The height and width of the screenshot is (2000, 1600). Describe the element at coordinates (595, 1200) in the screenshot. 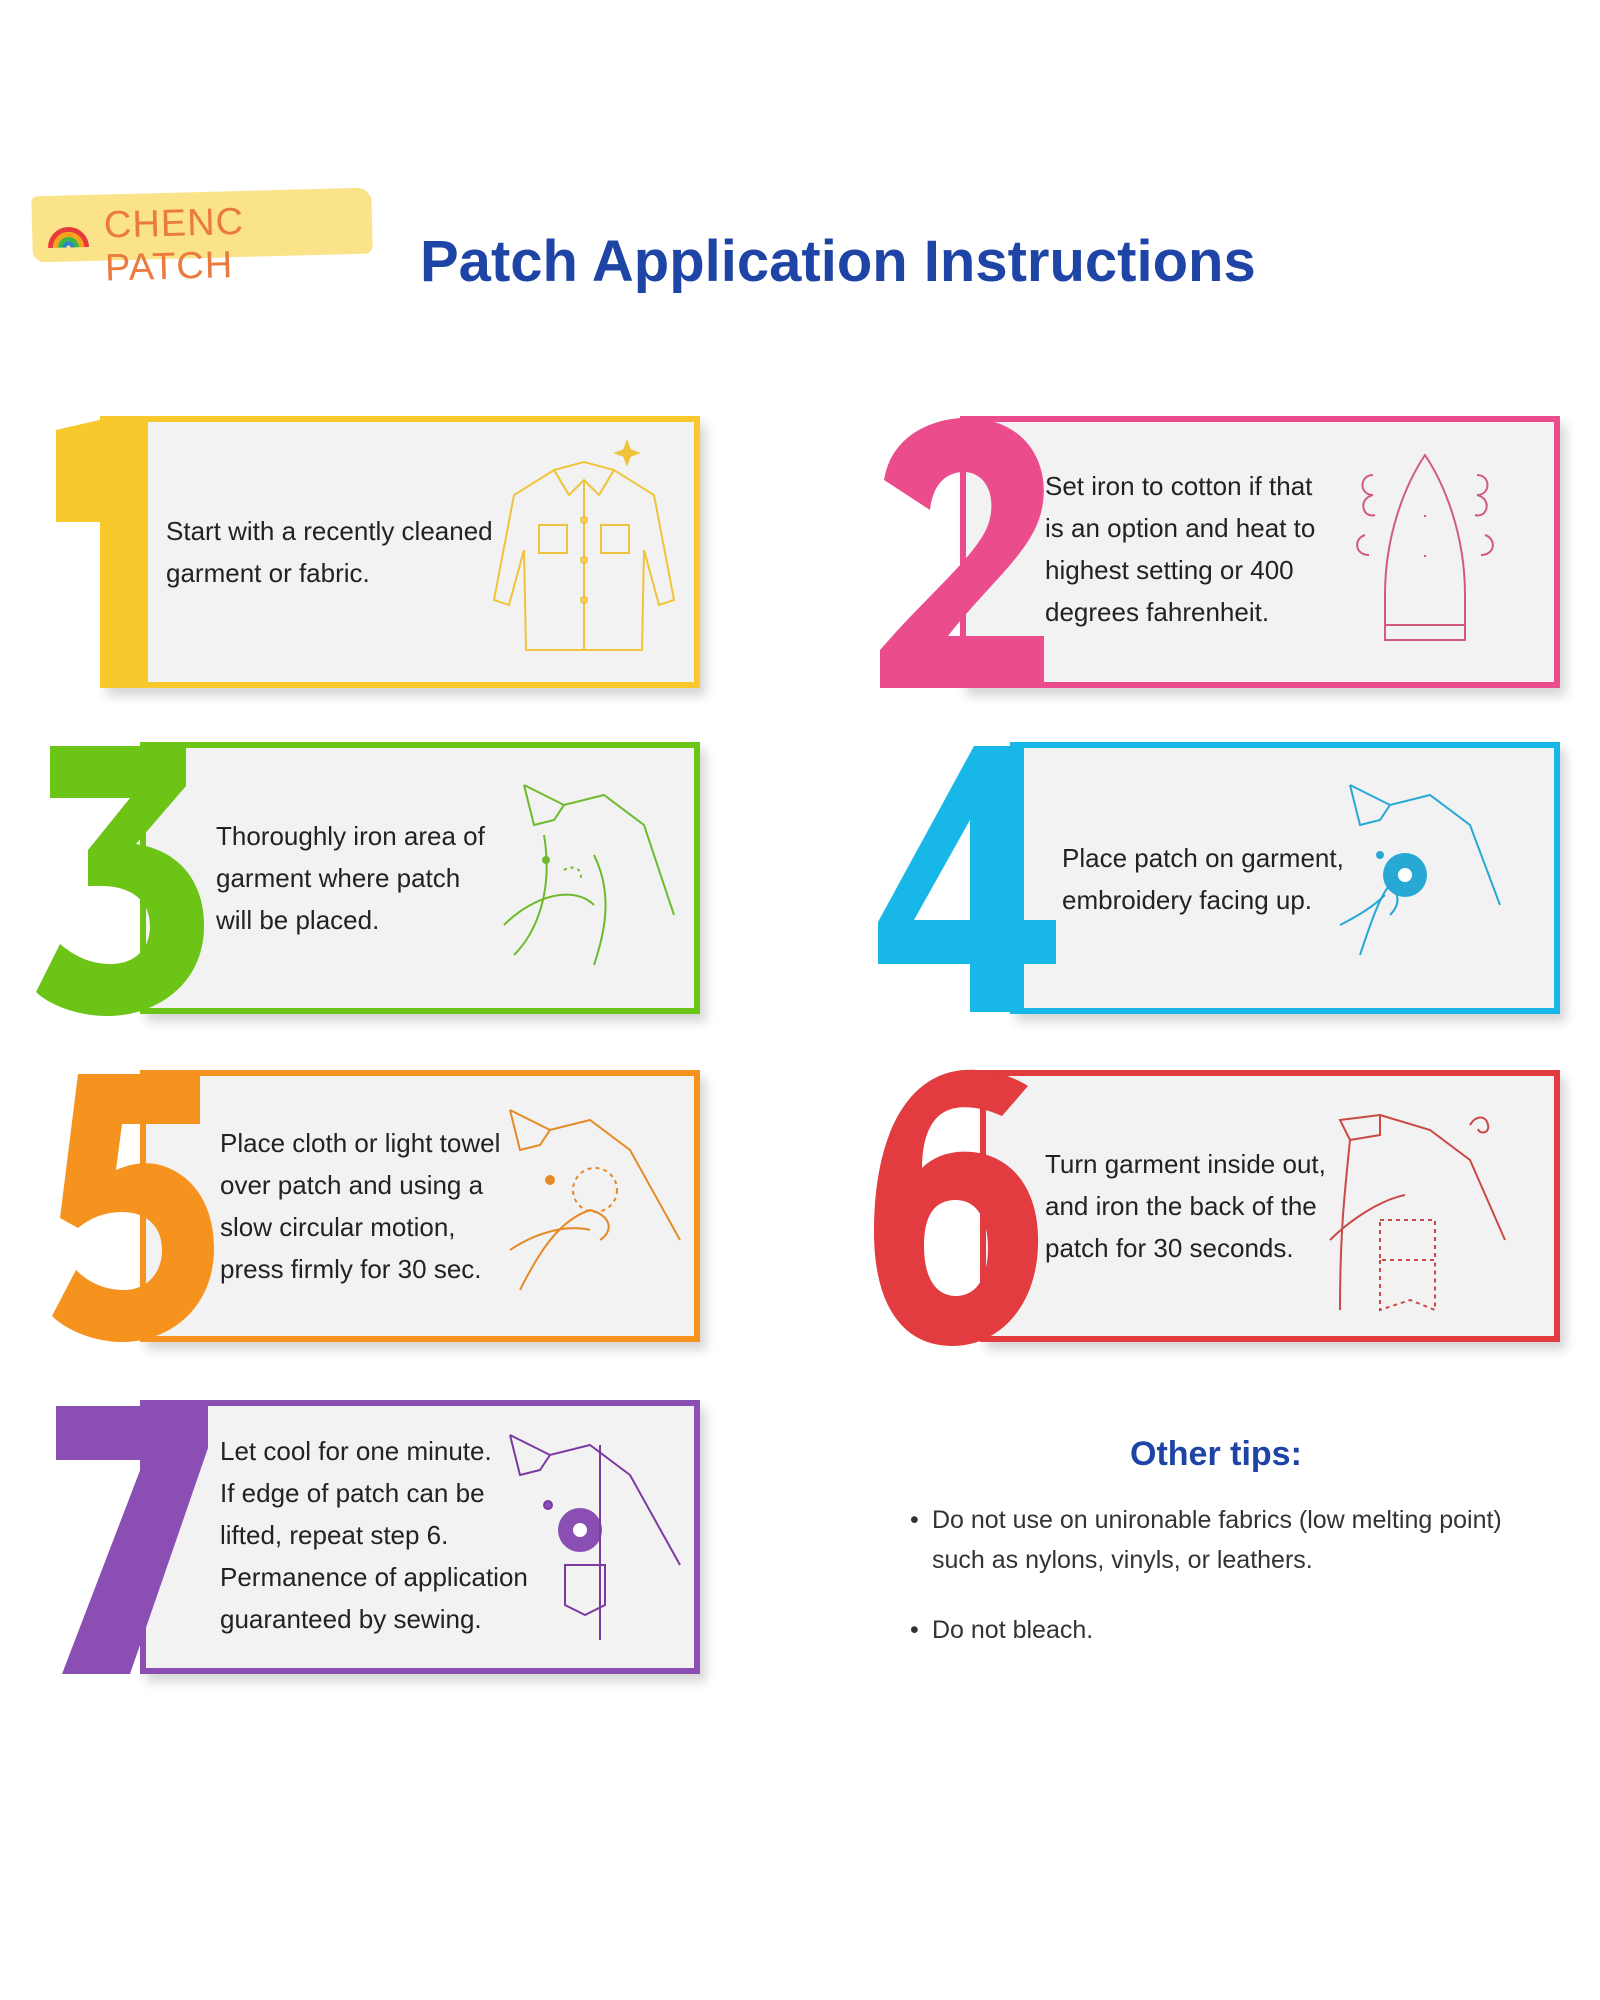

I see `pressing-patch-icon` at that location.